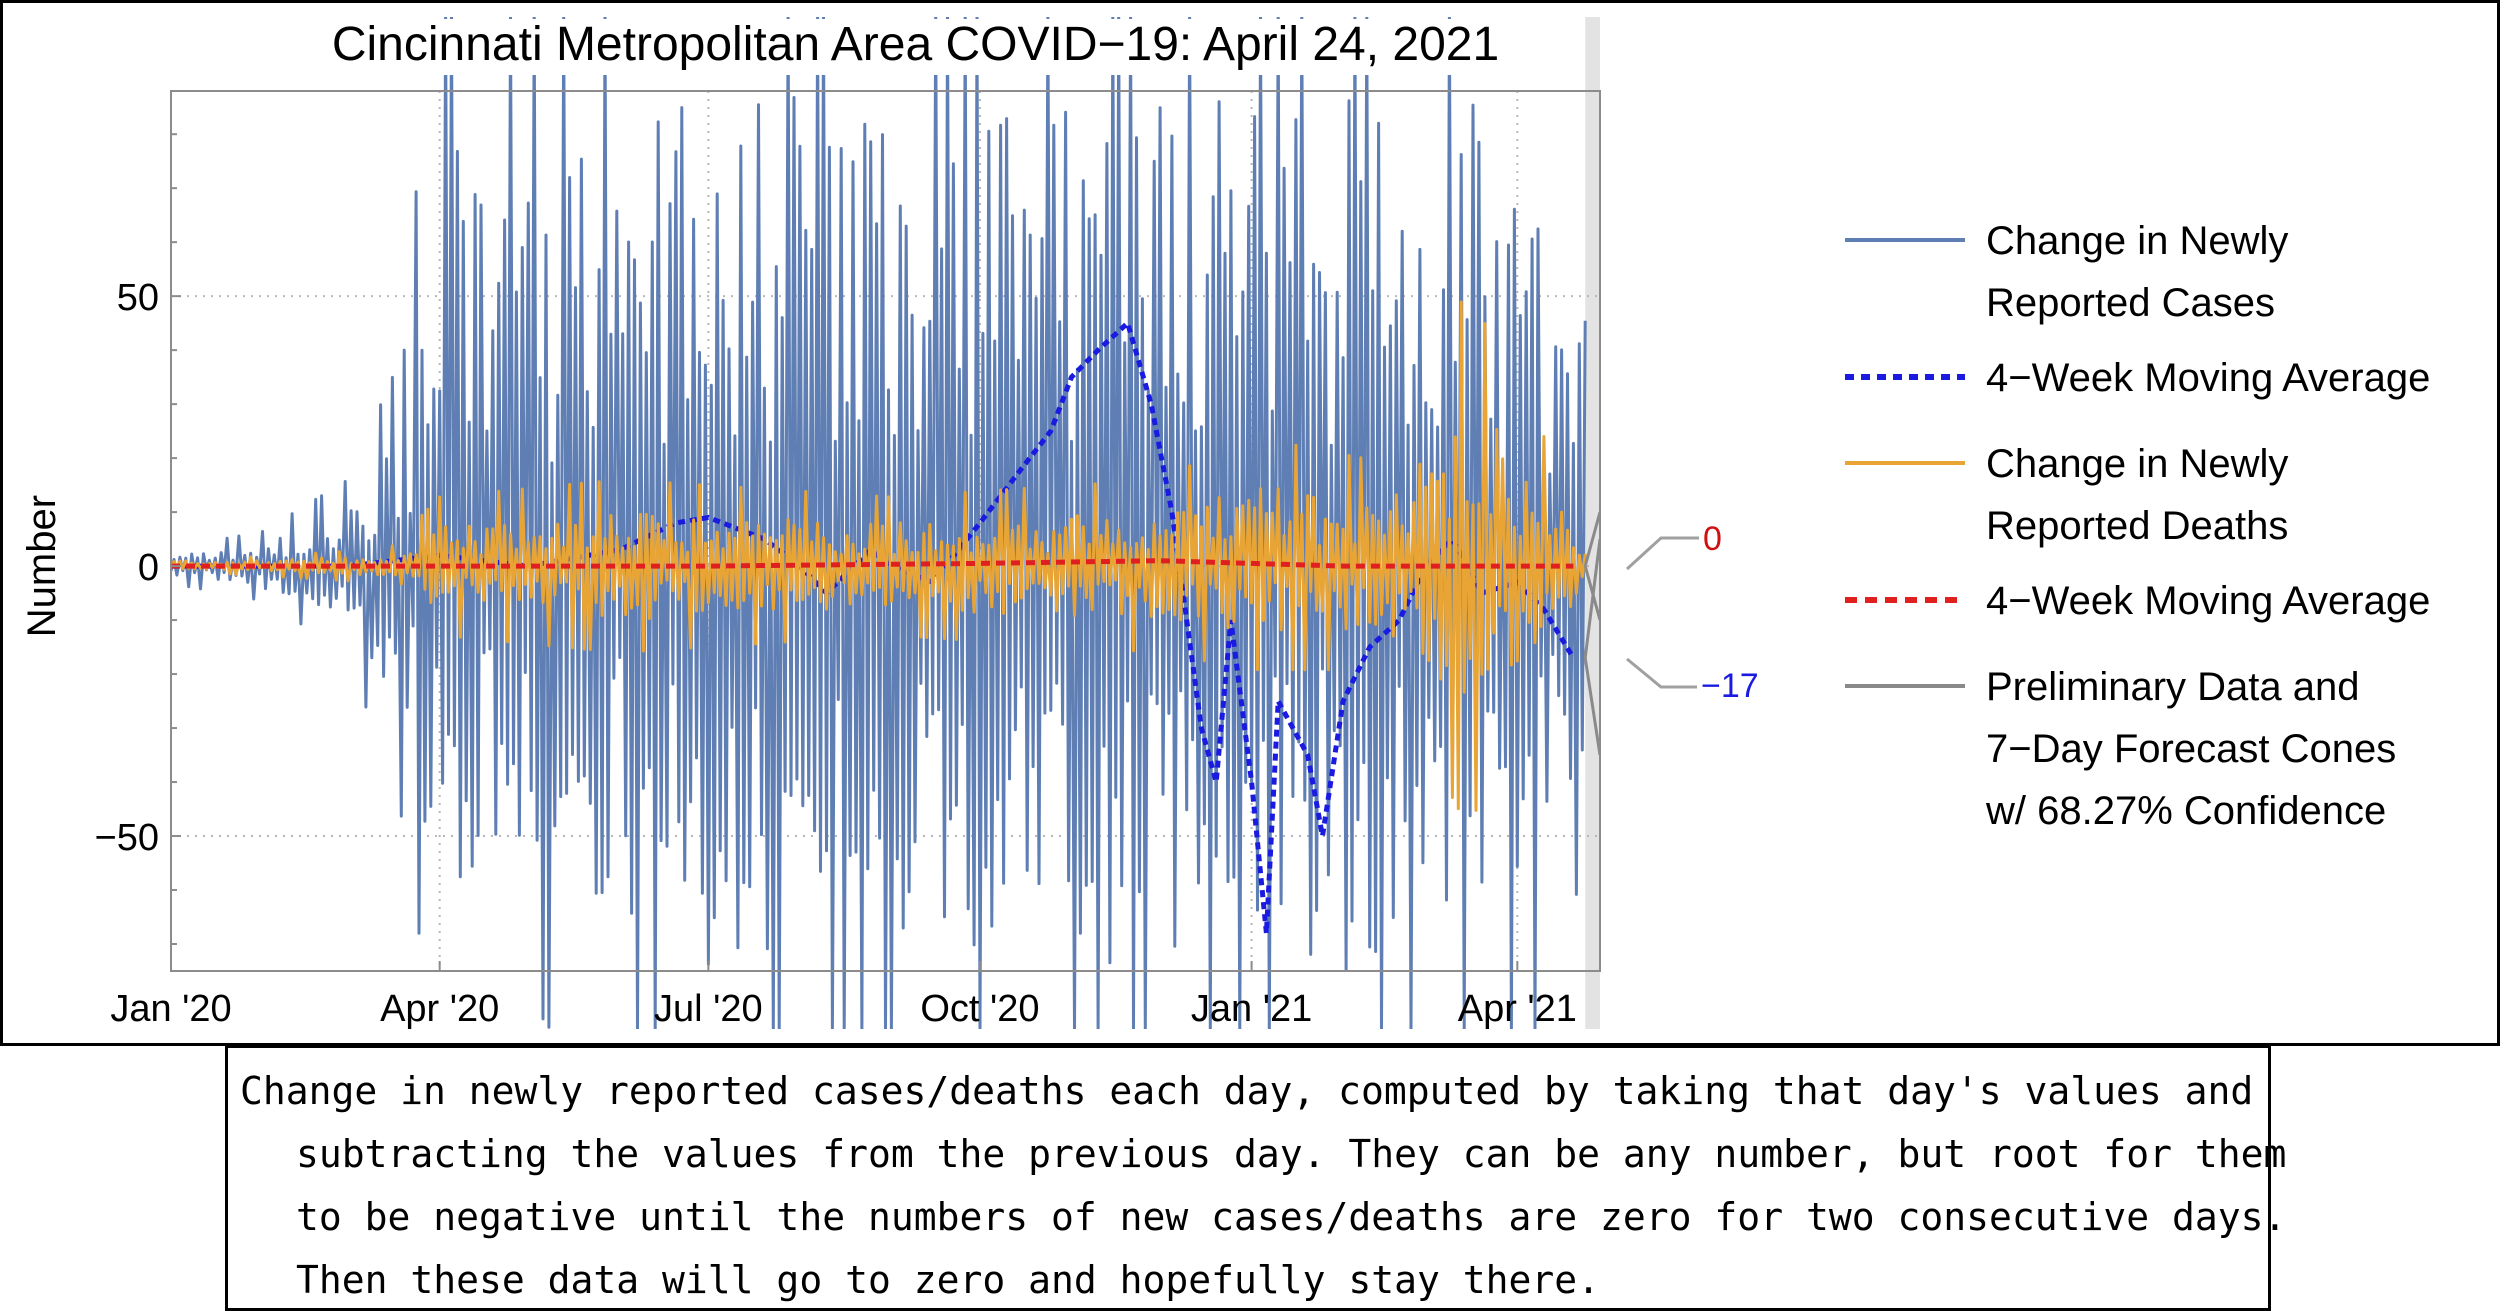 Image resolution: width=2500 pixels, height=1316 pixels. What do you see at coordinates (1712, 539) in the screenshot?
I see `end-label: 0` at bounding box center [1712, 539].